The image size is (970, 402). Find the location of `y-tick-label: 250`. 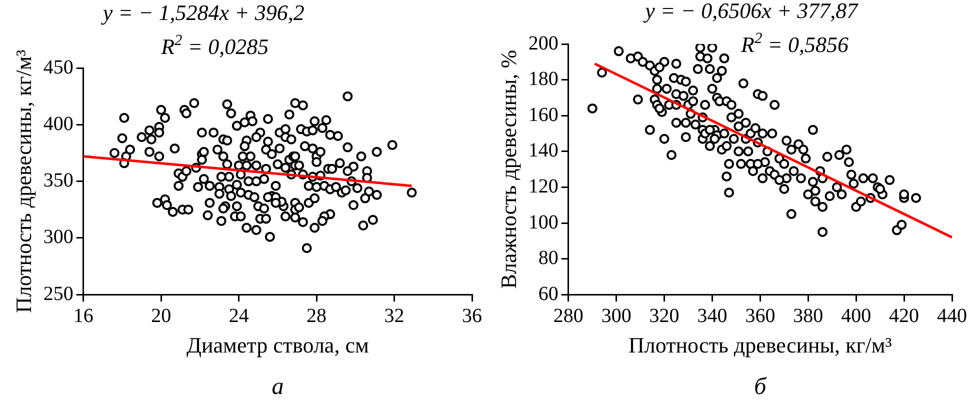

y-tick-label: 250 is located at coordinates (58, 293).